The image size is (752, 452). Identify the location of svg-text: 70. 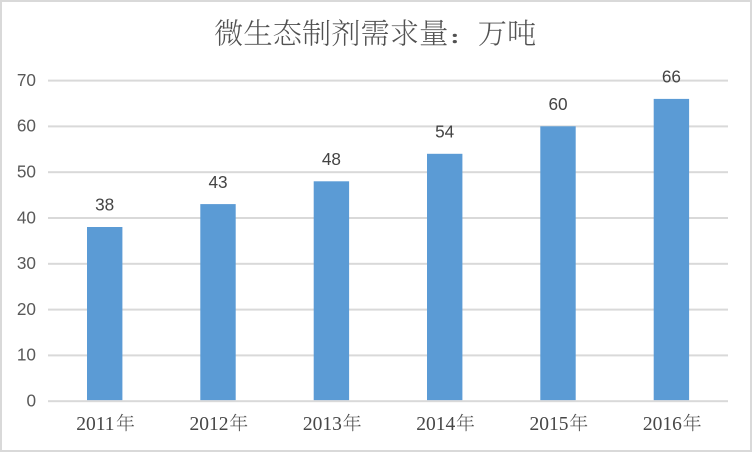
(26, 80).